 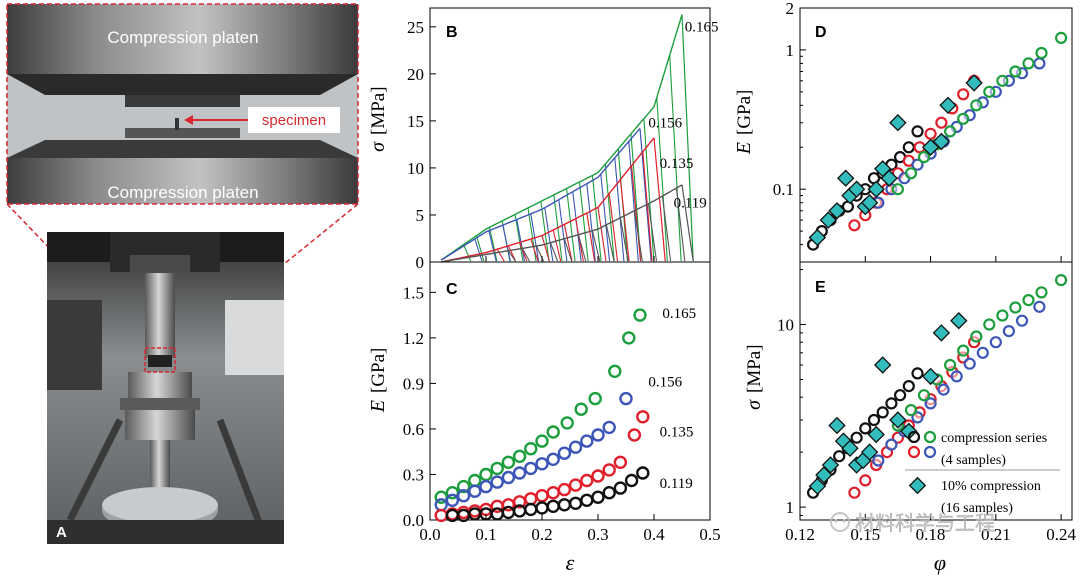 What do you see at coordinates (936, 391) in the screenshot?
I see `plot-frame-e` at bounding box center [936, 391].